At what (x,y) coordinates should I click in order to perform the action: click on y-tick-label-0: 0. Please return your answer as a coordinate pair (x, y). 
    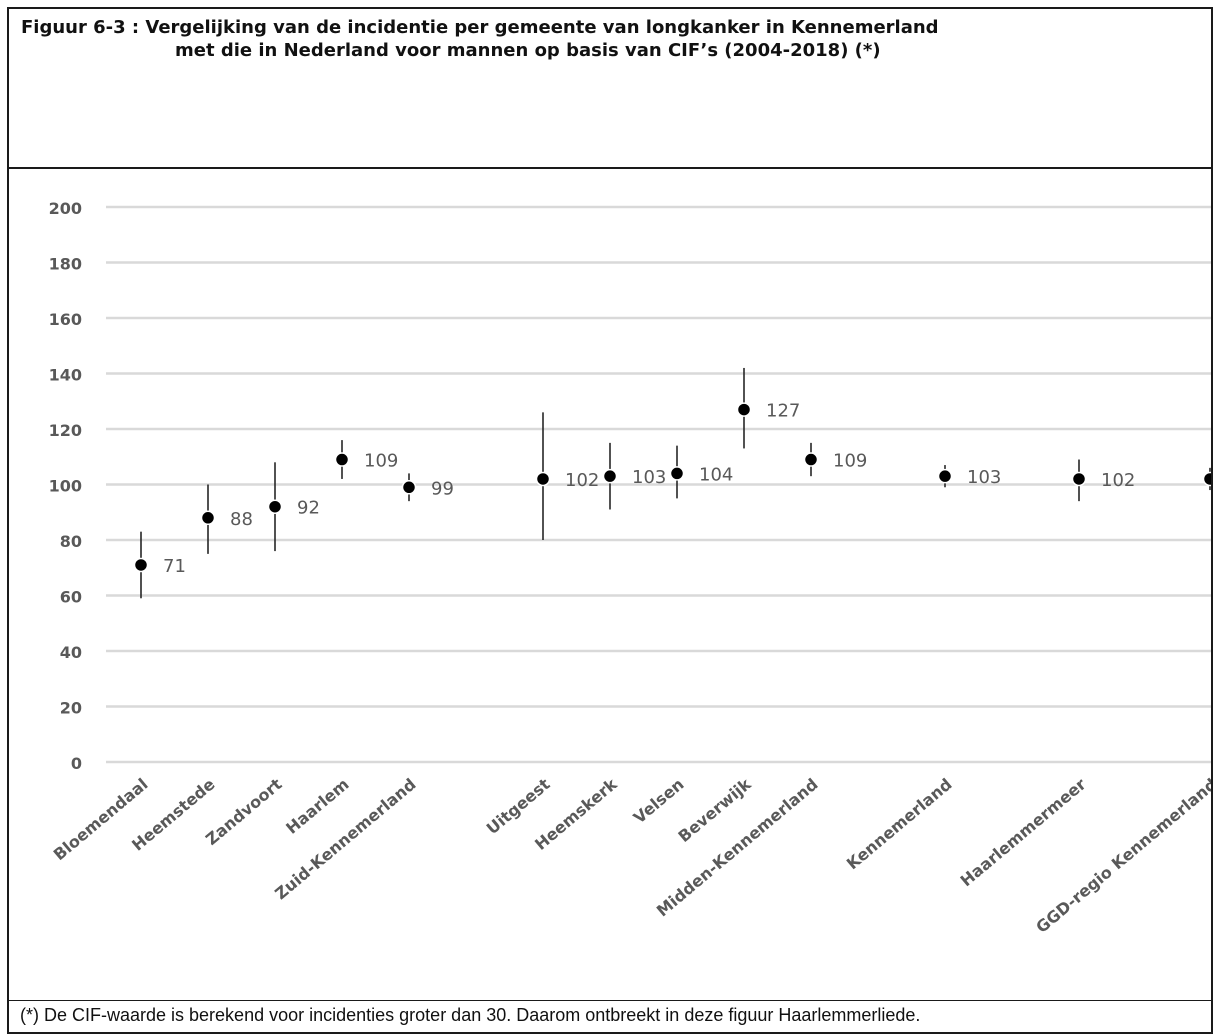
    Looking at the image, I should click on (76, 763).